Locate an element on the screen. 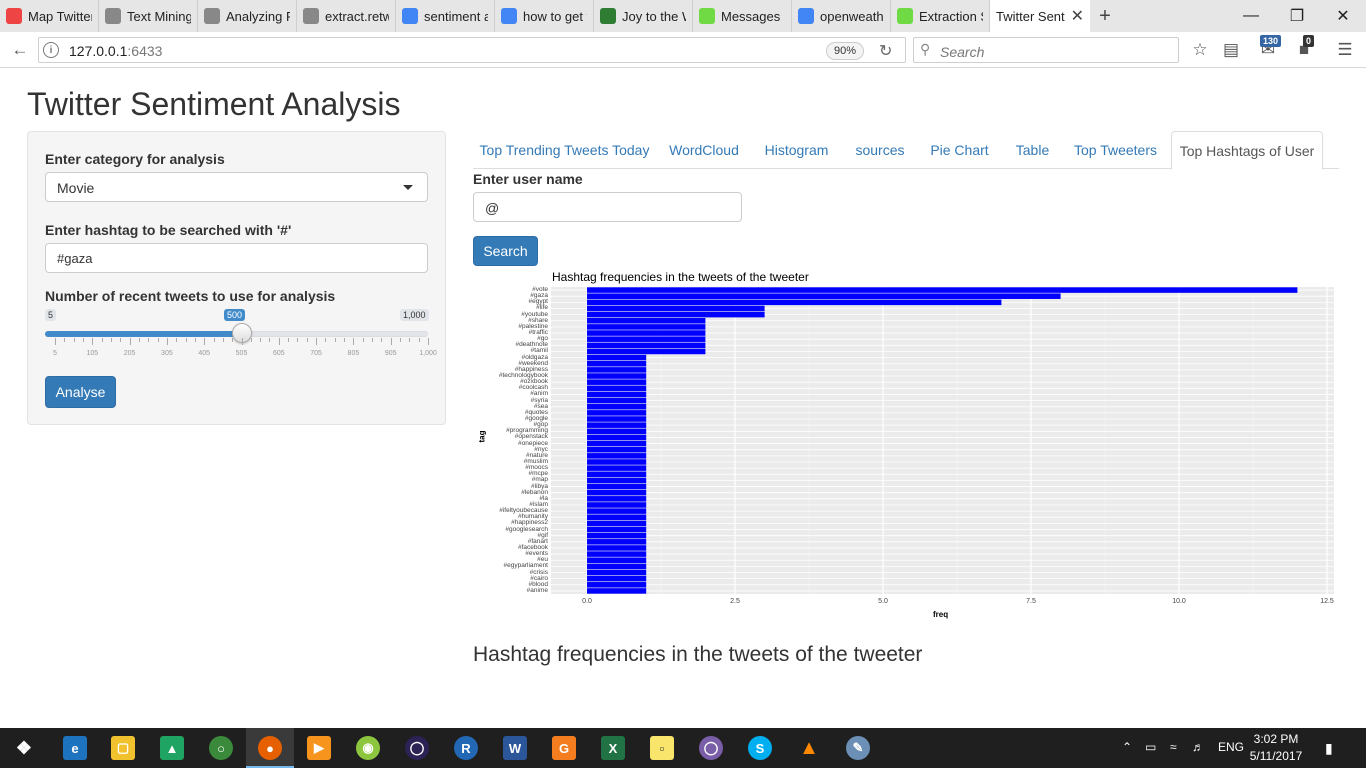 The image size is (1366, 768). url-text: 127.0.0.1:6433 is located at coordinates (116, 51).